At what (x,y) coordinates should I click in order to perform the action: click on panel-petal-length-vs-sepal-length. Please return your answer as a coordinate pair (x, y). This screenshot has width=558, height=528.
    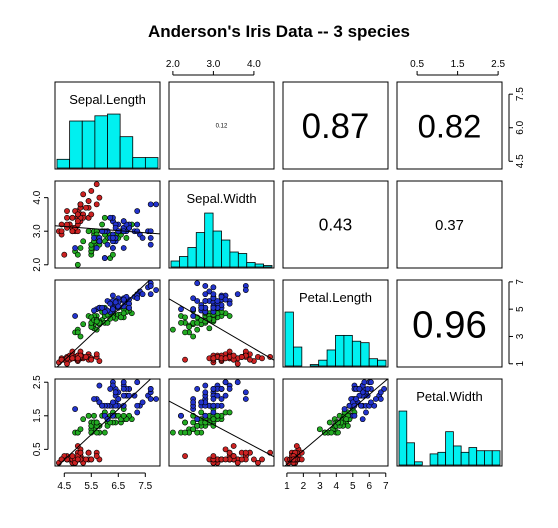
    Looking at the image, I should click on (107, 323).